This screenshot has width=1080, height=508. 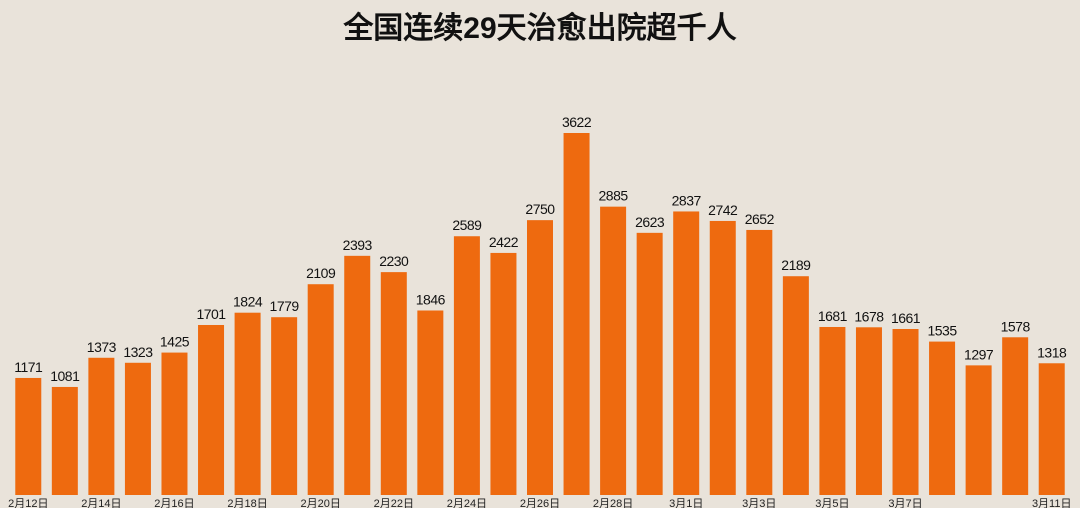 What do you see at coordinates (321, 503) in the screenshot?
I see `x-tick-label: 2月20日` at bounding box center [321, 503].